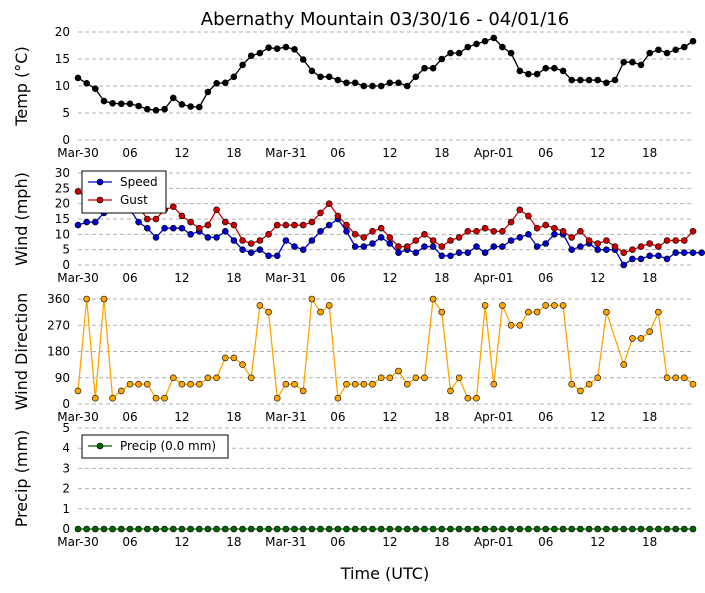 The height and width of the screenshot is (593, 705). I want to click on temperature-ytick-label: 10, so click(62, 86).